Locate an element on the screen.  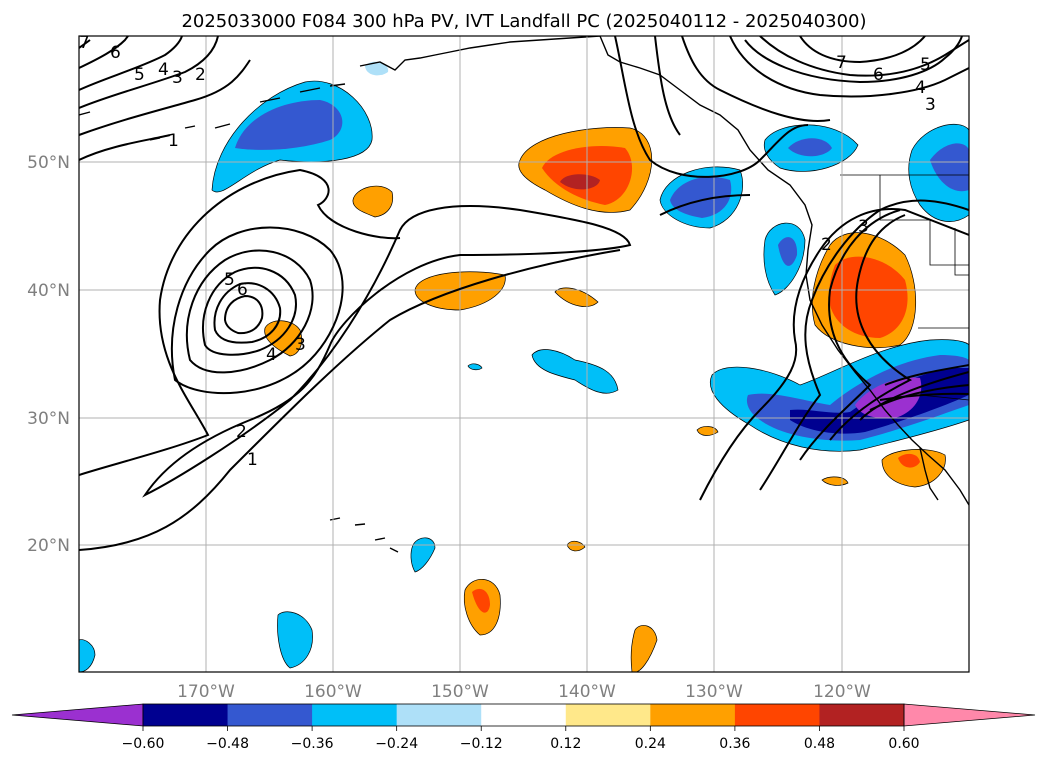
x-tick-label: 150°W is located at coordinates (460, 692).